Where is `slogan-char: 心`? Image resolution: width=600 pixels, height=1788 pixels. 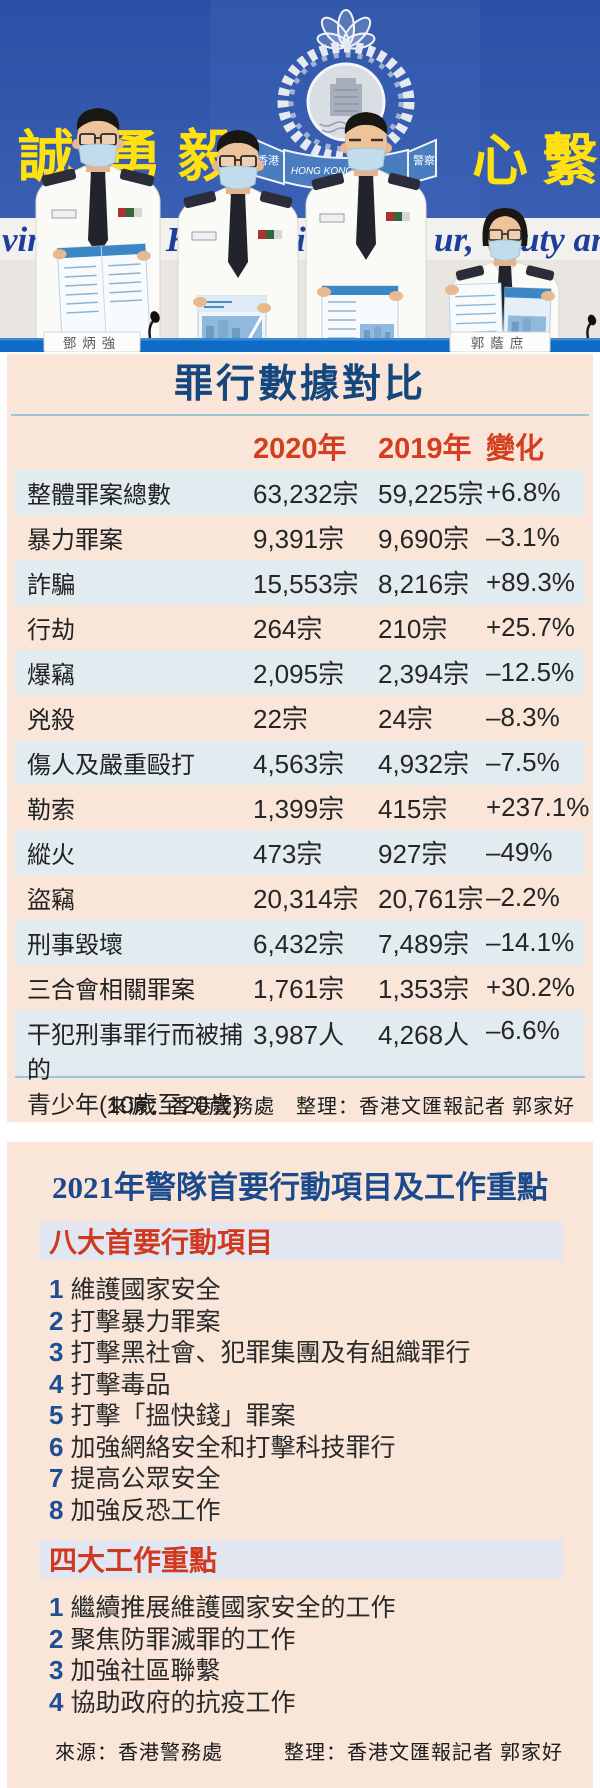 slogan-char: 心 is located at coordinates (500, 160).